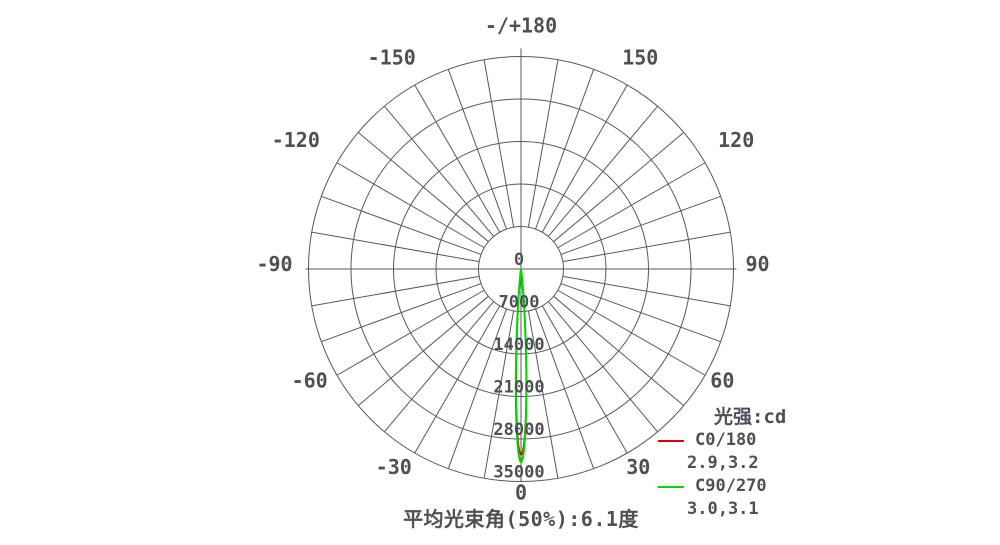 The width and height of the screenshot is (1000, 545). Describe the element at coordinates (760, 440) in the screenshot. I see `legend-item-c0-180: C0/180` at that location.